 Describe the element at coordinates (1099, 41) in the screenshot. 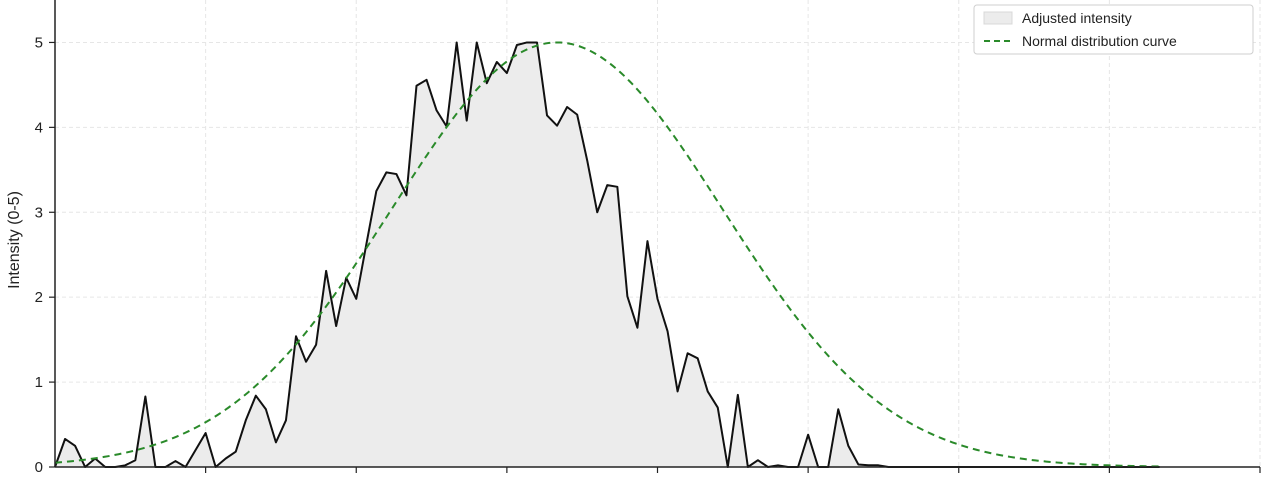

I see `legend-label-normal-curve: Normal distribution curve` at that location.